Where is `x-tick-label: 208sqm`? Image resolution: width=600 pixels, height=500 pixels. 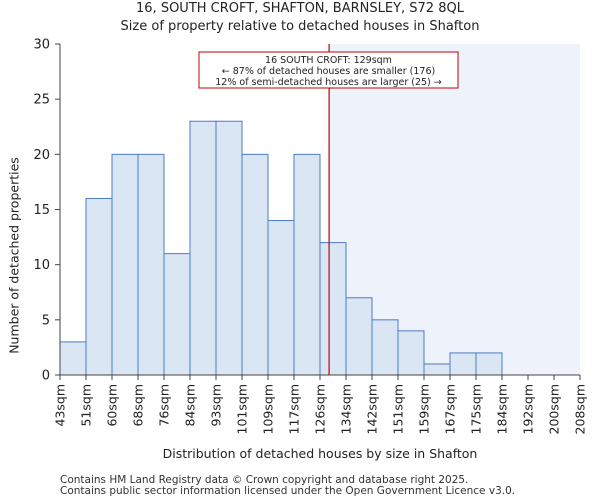
x-tick-label: 208sqm is located at coordinates (580, 409).